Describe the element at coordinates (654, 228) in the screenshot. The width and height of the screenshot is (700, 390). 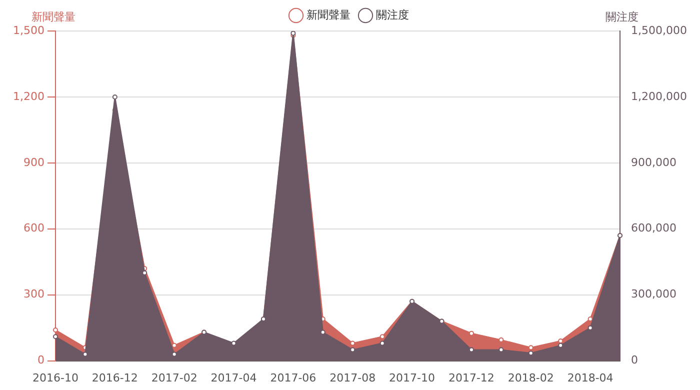
I see `y2-tick-label: 600,000` at that location.